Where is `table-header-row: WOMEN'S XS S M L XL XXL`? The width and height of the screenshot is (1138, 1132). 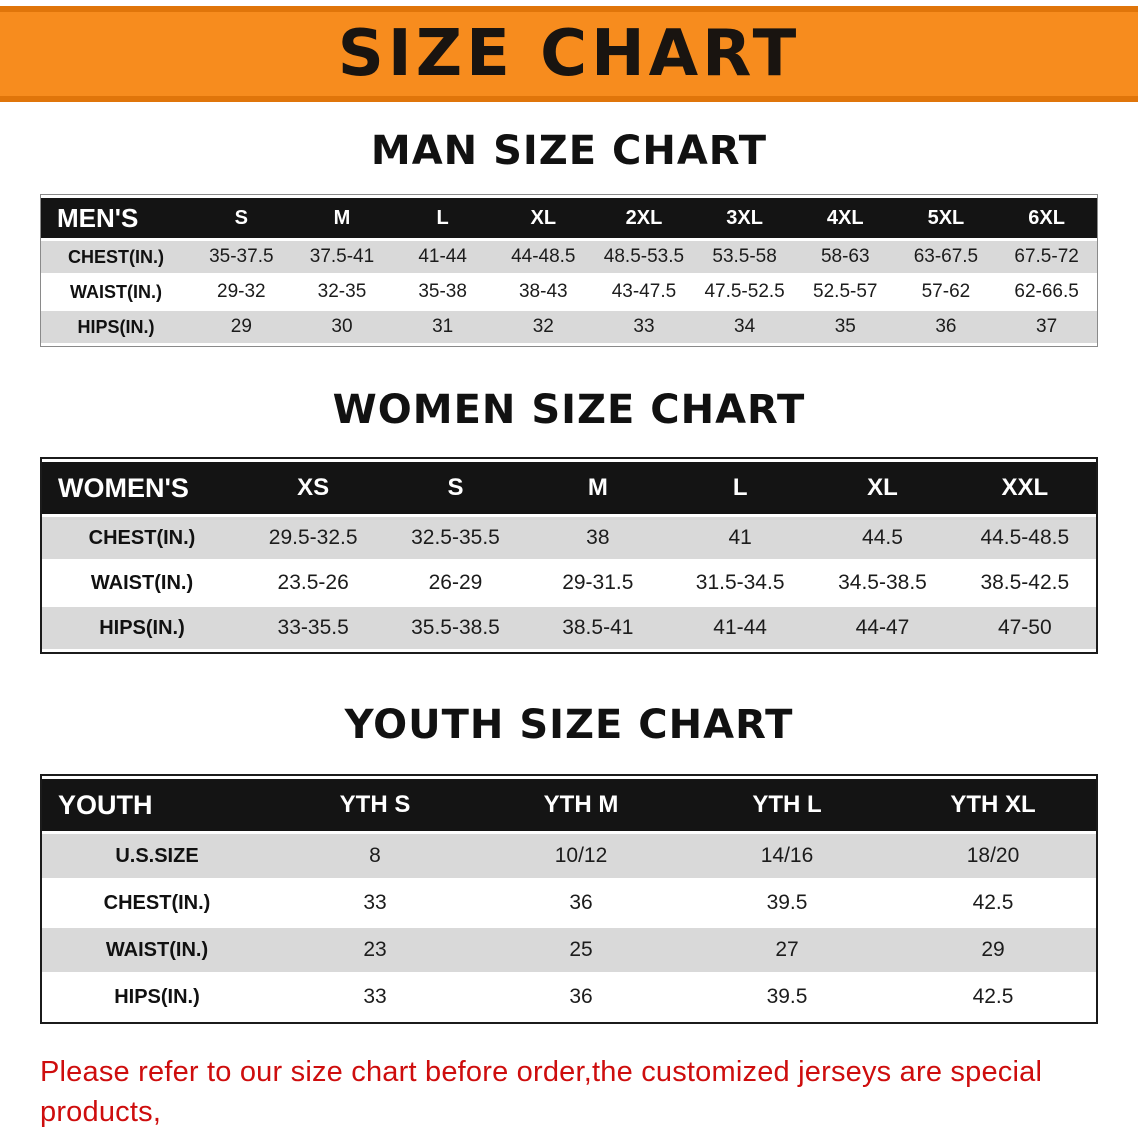
table-header-row: WOMEN'S XS S M L XL XXL is located at coordinates (569, 488).